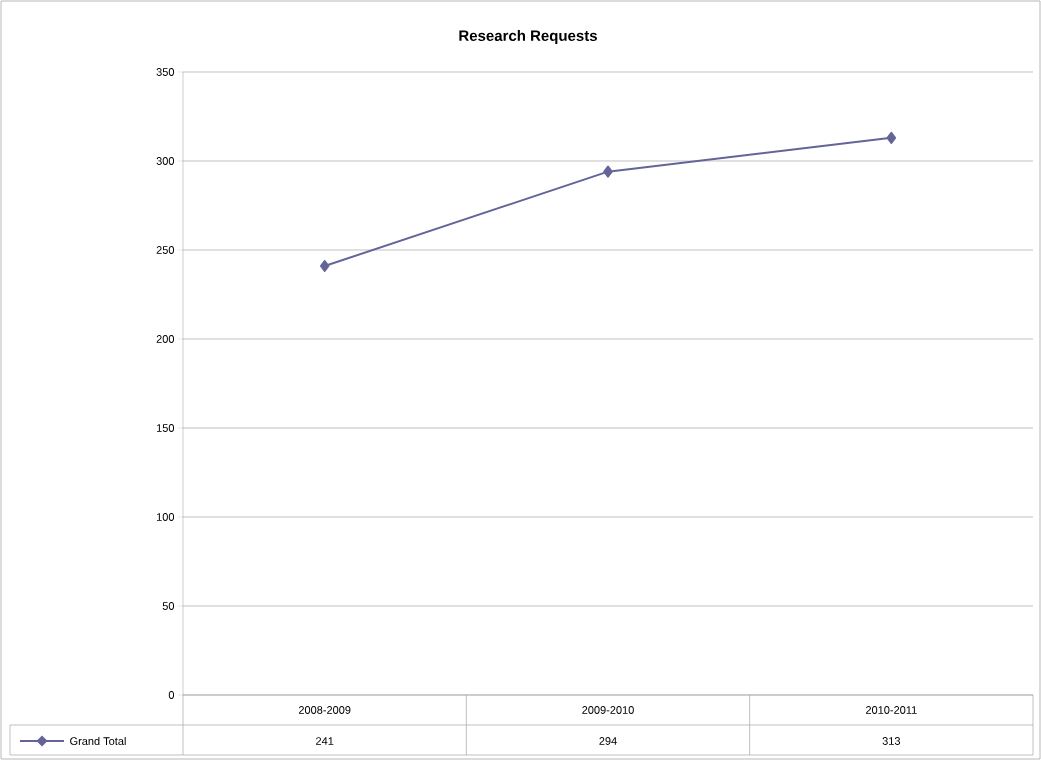  What do you see at coordinates (165, 250) in the screenshot?
I see `y-tick-label: 250` at bounding box center [165, 250].